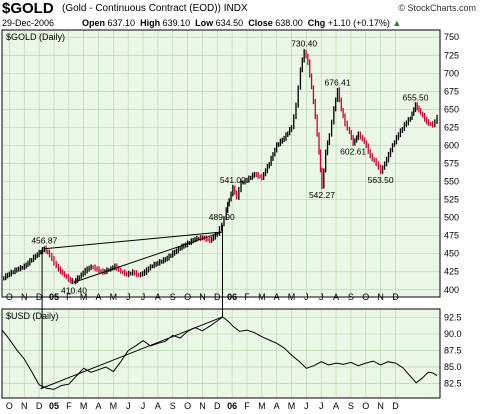 This screenshot has height=414, width=480. Describe the element at coordinates (451, 200) in the screenshot. I see `gold-y-tick-label: 525` at that location.